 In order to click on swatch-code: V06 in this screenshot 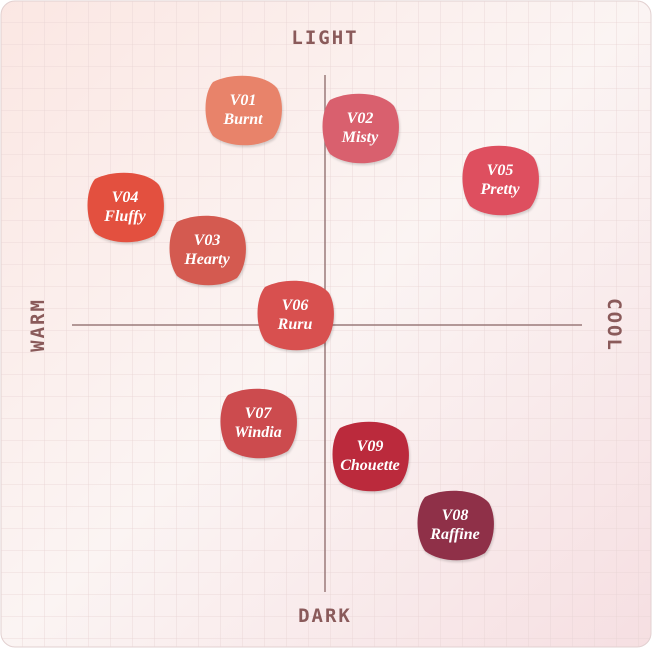, I will do `click(295, 305)`.